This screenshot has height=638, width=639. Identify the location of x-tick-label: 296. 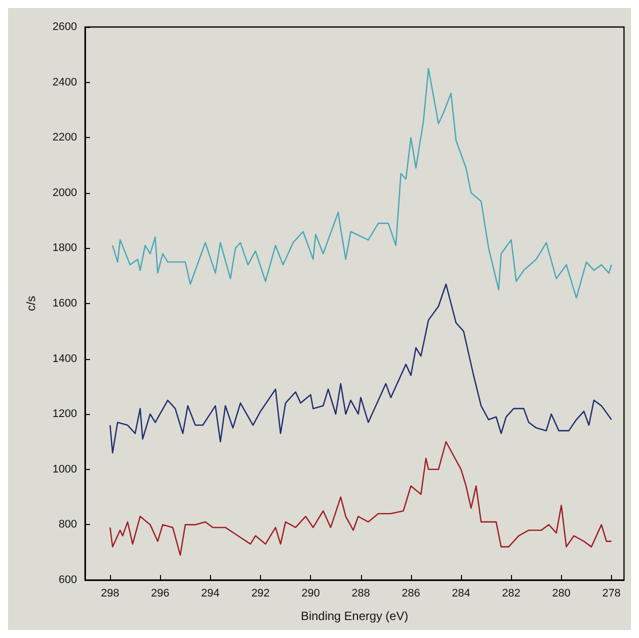
(160, 594).